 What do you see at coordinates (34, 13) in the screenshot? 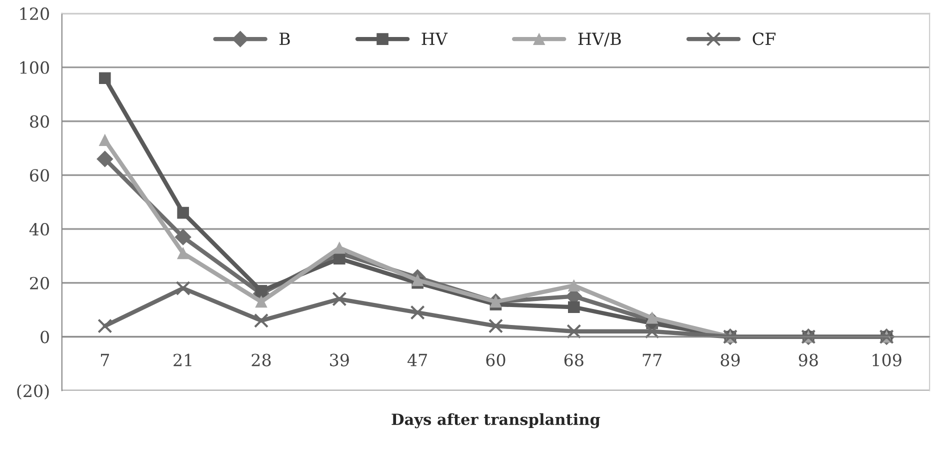
I see `y-tick-label: 120` at bounding box center [34, 13].